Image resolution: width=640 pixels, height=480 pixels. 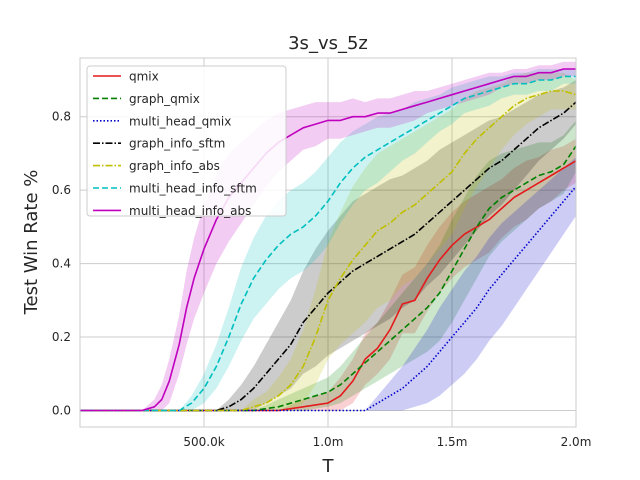 What do you see at coordinates (193, 189) in the screenshot?
I see `legend-label: multi_head_info_sftm` at bounding box center [193, 189].